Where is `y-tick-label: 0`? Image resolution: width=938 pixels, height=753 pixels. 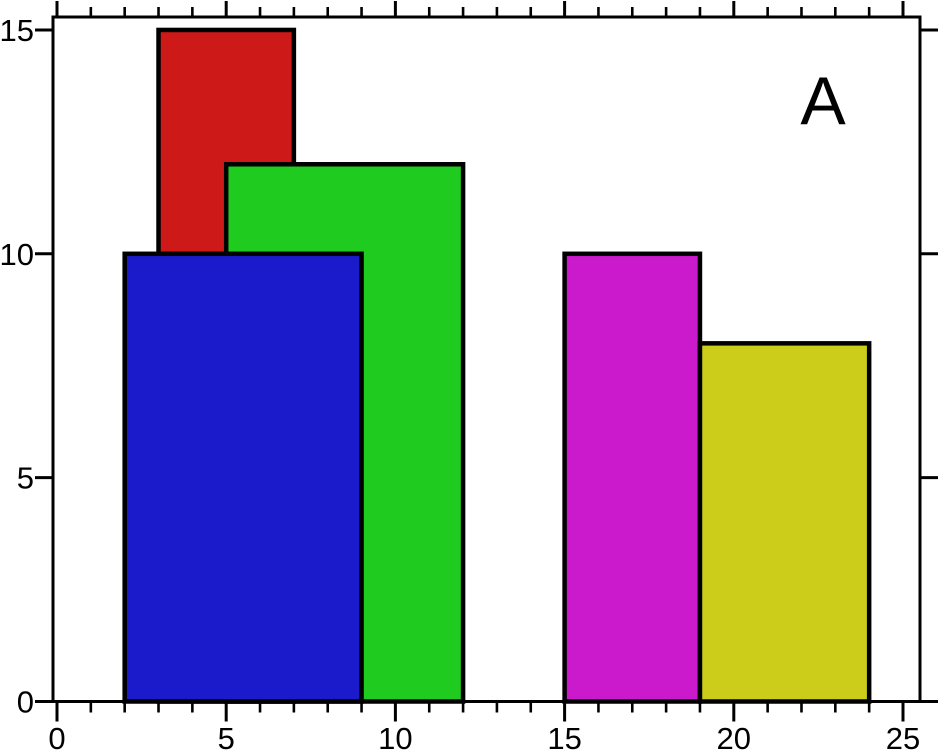 y-tick-label: 0 is located at coordinates (25, 702).